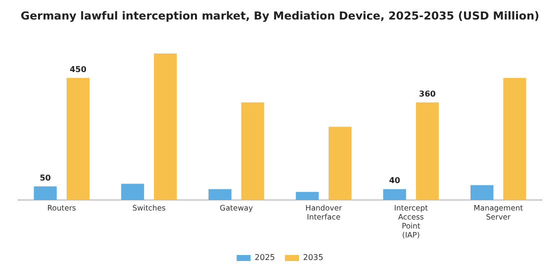 The width and height of the screenshot is (560, 280). Describe the element at coordinates (427, 93) in the screenshot. I see `data-label: 360` at that location.